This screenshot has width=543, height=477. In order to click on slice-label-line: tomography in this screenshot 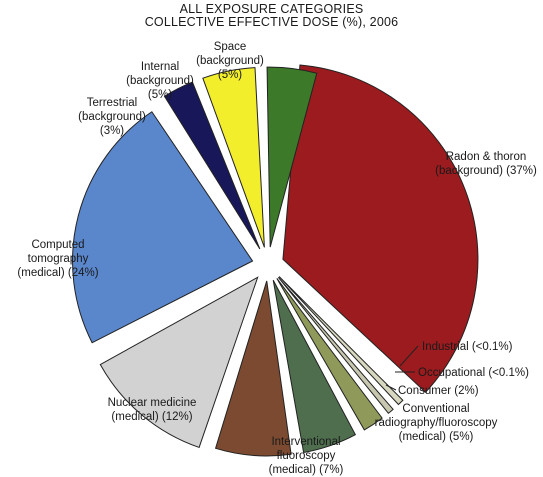, I will do `click(58, 259)`.